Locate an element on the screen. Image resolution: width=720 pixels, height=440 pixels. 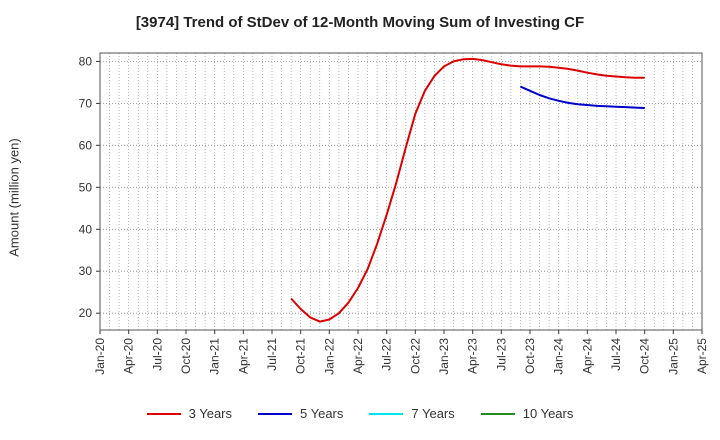
legend-swatch-10-years is located at coordinates (497, 413).